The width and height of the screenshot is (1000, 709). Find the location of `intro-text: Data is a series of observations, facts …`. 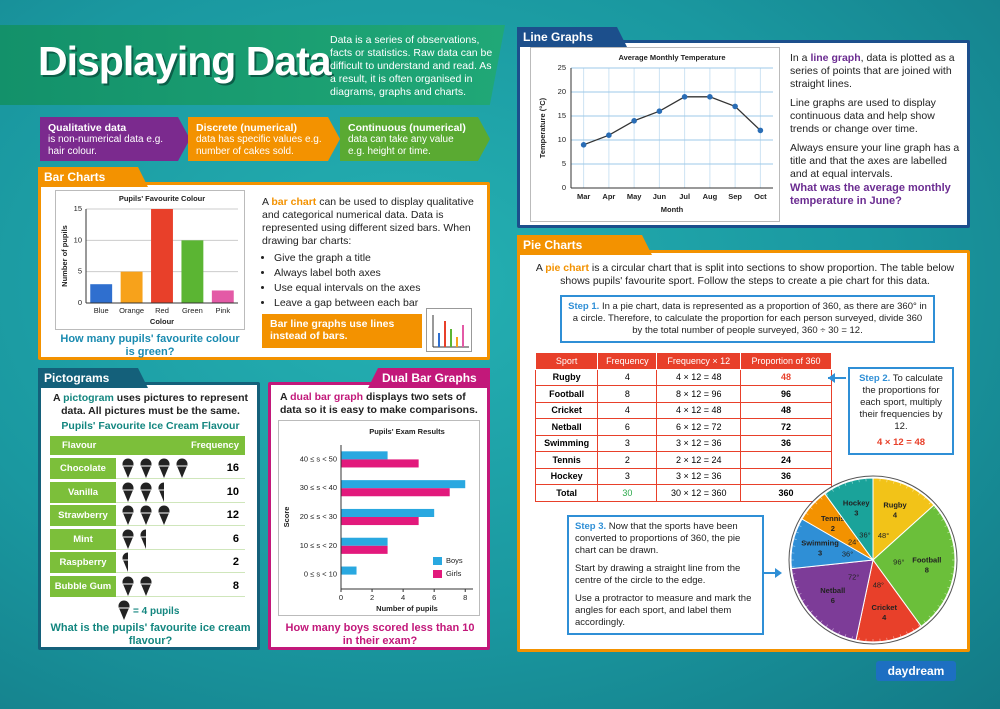

intro-text: Data is a series of observations, facts … is located at coordinates (411, 66).